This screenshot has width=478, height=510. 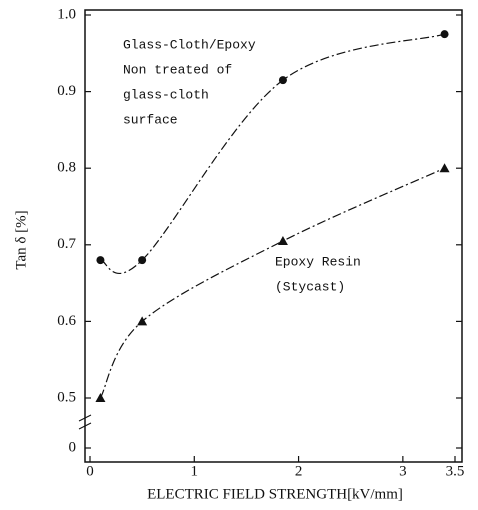 I want to click on x-tick-label: 3.5, so click(x=455, y=471).